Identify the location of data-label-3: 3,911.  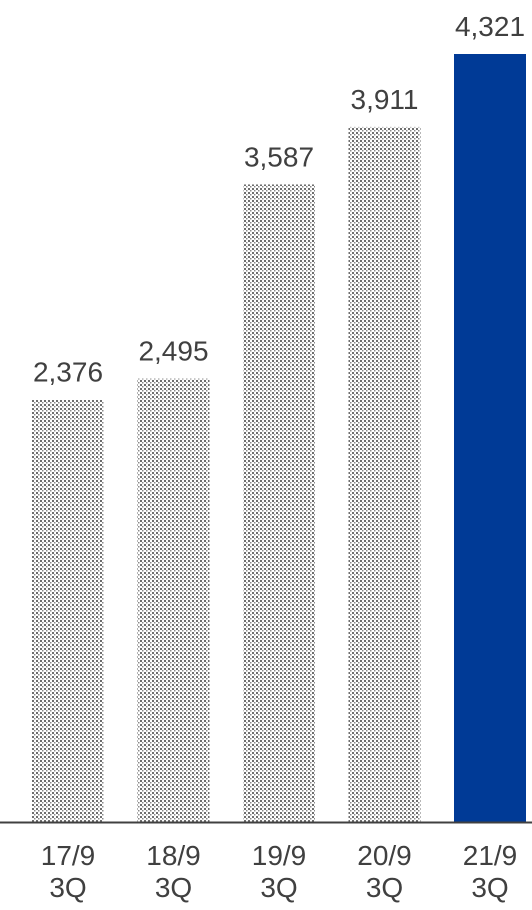
(385, 99).